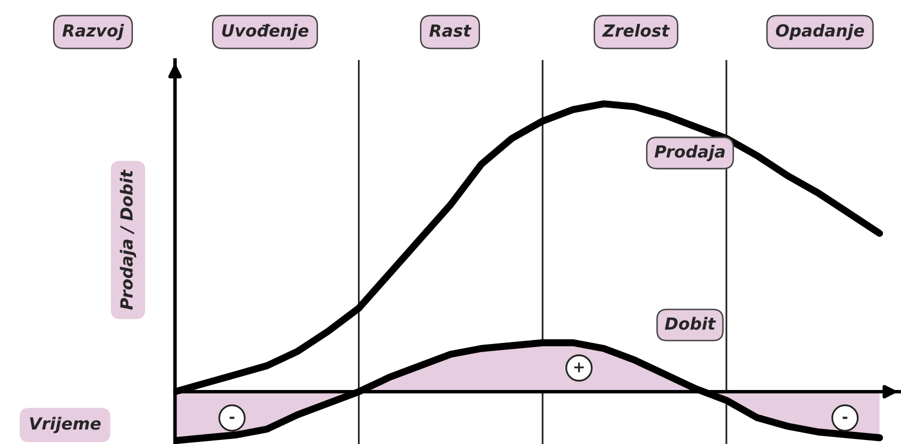 This screenshot has width=901, height=444. What do you see at coordinates (689, 153) in the screenshot?
I see `series-label: Prodaja` at bounding box center [689, 153].